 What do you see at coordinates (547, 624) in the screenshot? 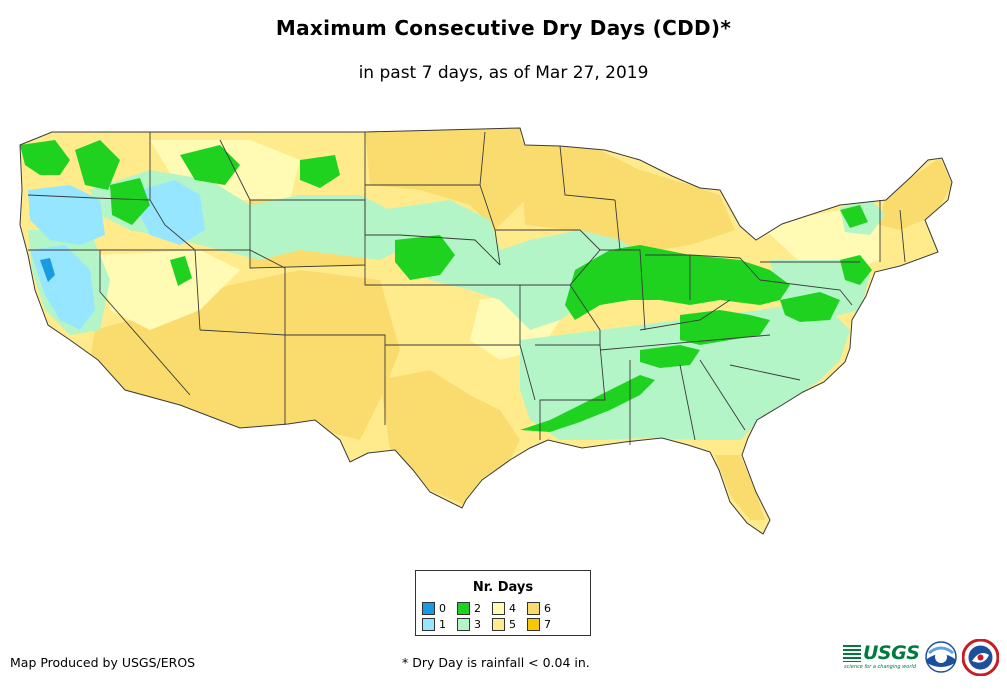
I see `legend-label-7: 7` at bounding box center [547, 624].